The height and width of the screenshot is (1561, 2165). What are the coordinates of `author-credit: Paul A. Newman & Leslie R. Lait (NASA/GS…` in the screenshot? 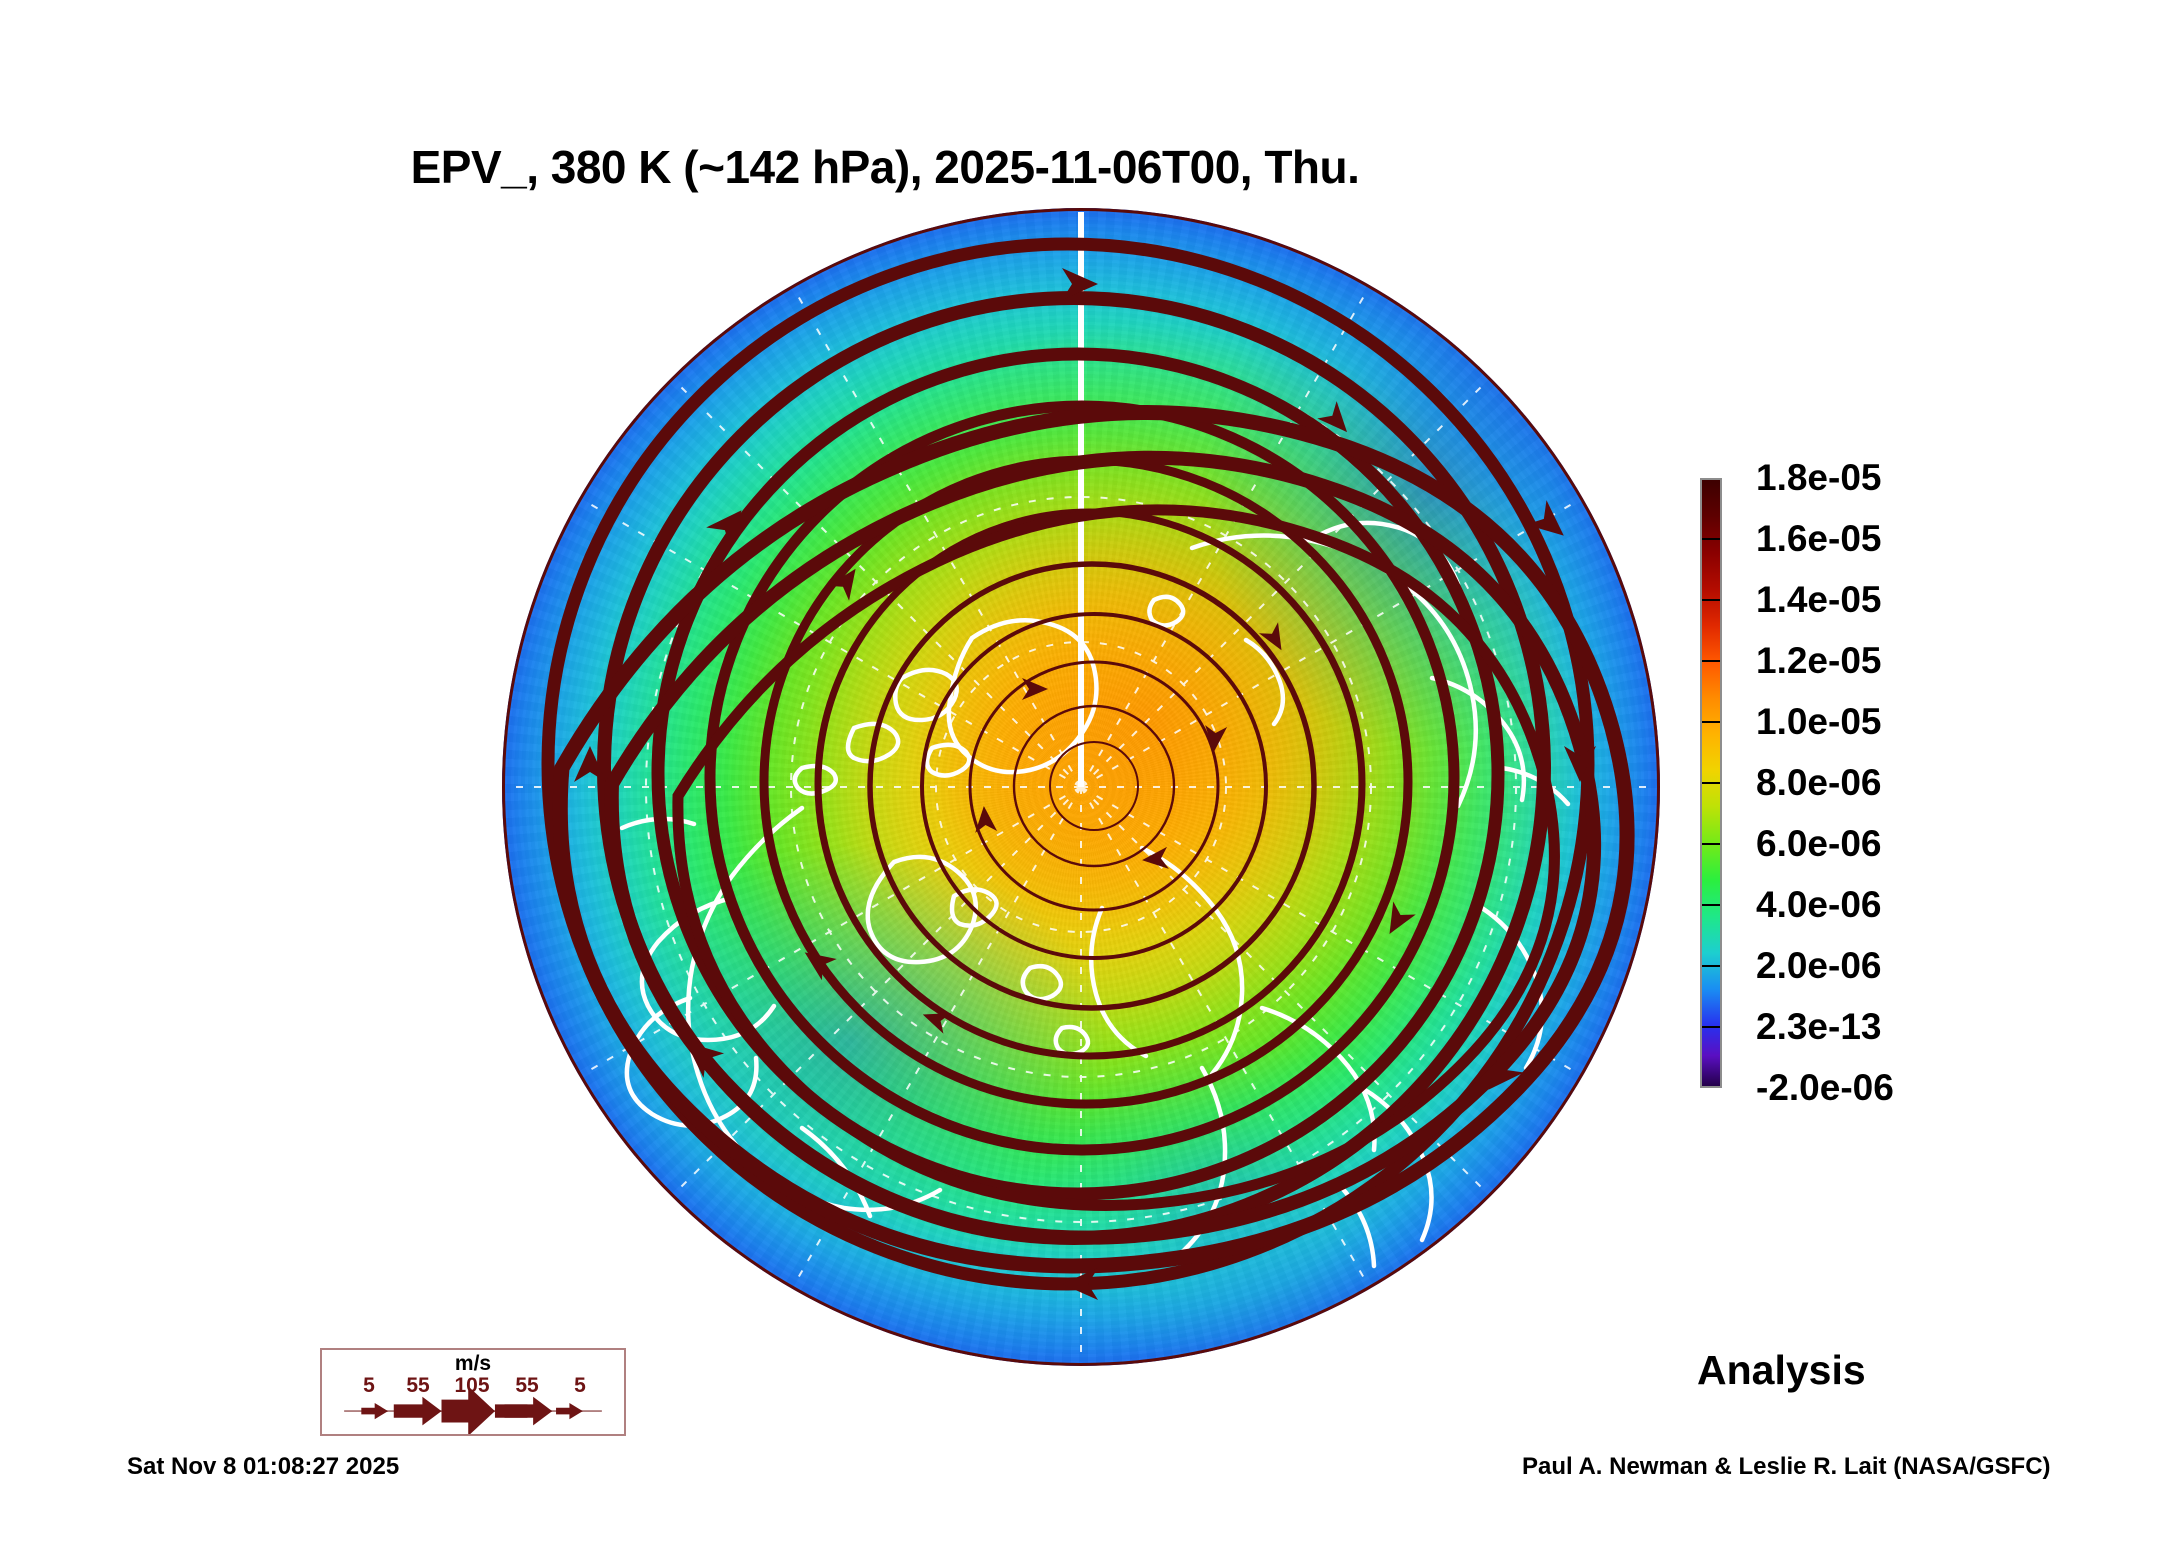 It's located at (1786, 1466).